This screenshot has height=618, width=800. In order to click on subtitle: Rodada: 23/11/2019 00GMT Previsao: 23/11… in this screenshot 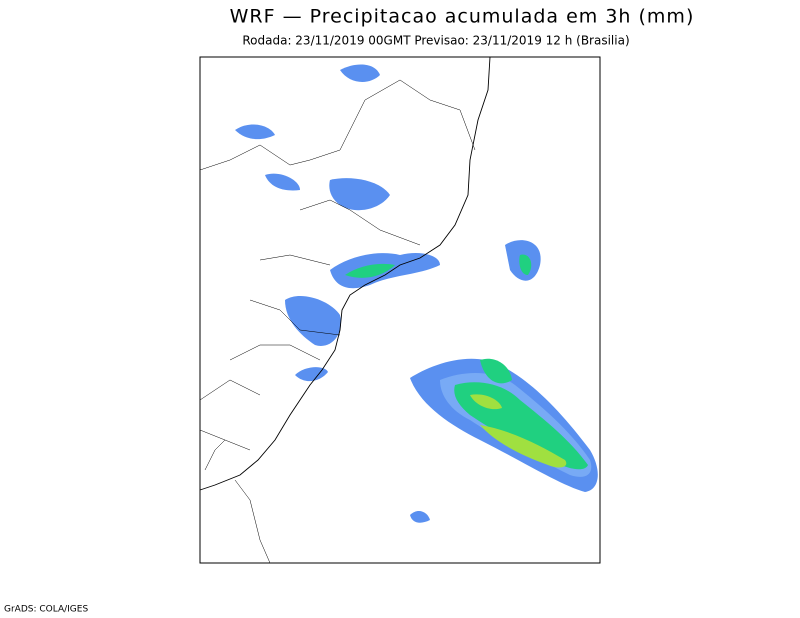, I will do `click(435, 41)`.